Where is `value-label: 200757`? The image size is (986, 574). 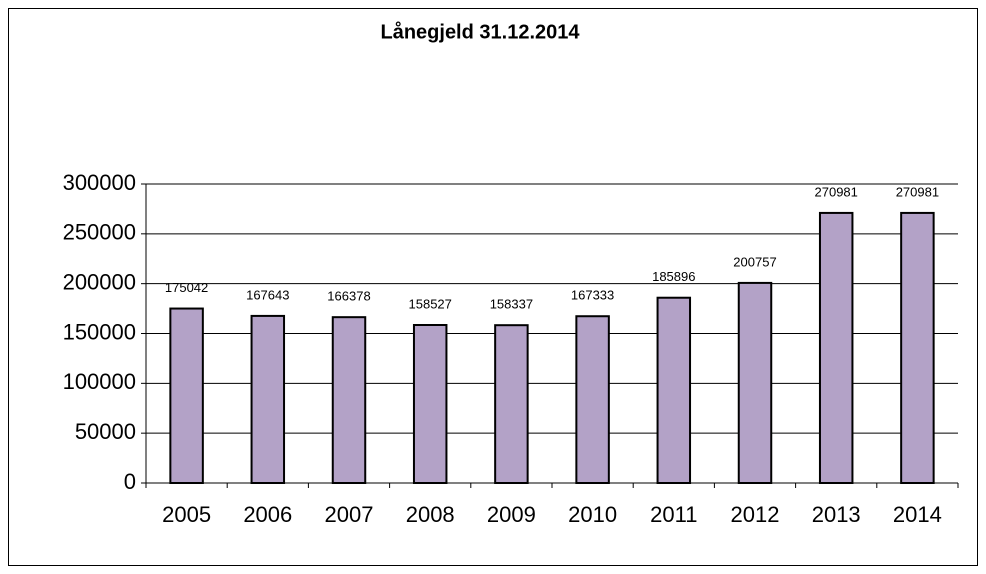
value-label: 200757 is located at coordinates (754, 261).